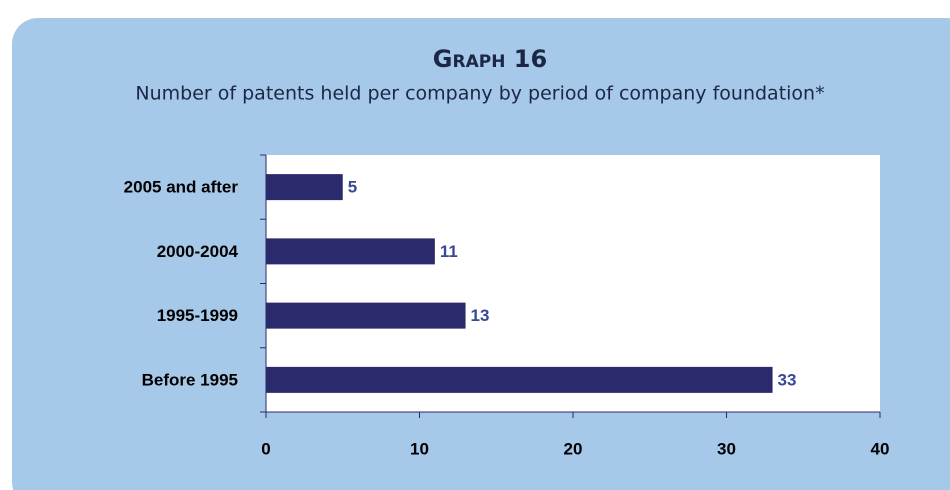 The width and height of the screenshot is (950, 490). I want to click on value-label: 11, so click(449, 251).